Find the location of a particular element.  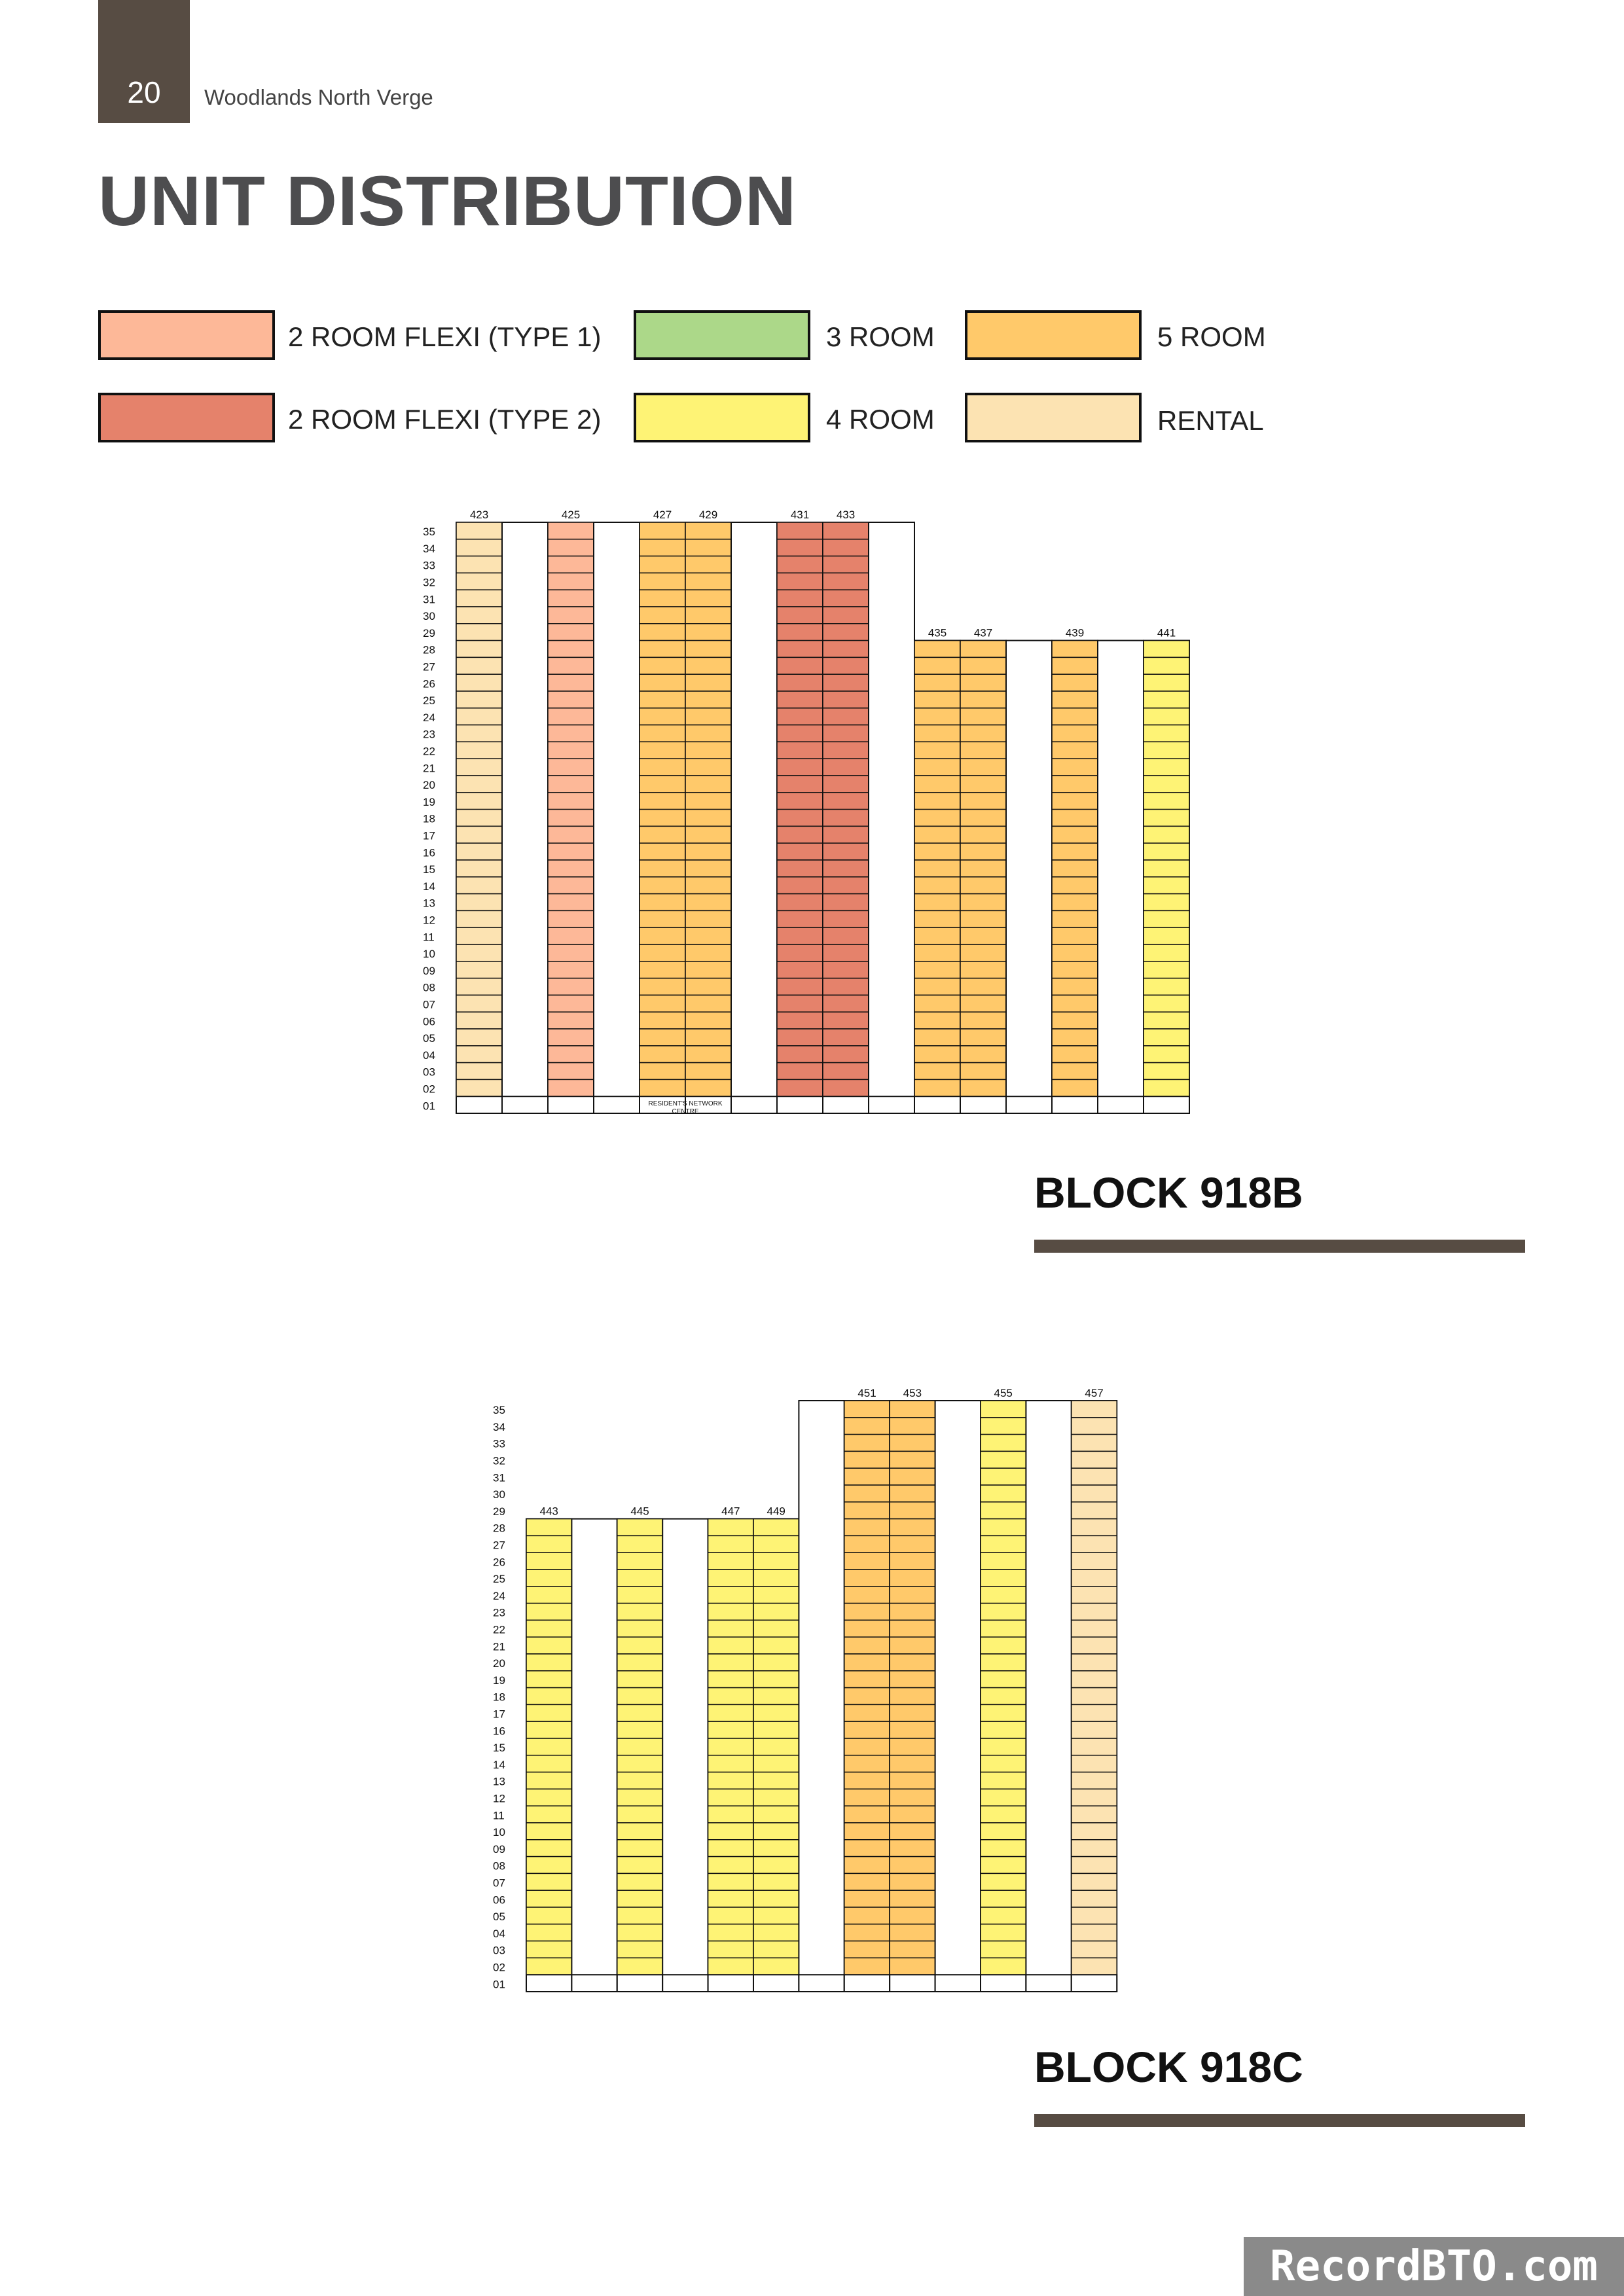

floor-label: 29 is located at coordinates (499, 1511).